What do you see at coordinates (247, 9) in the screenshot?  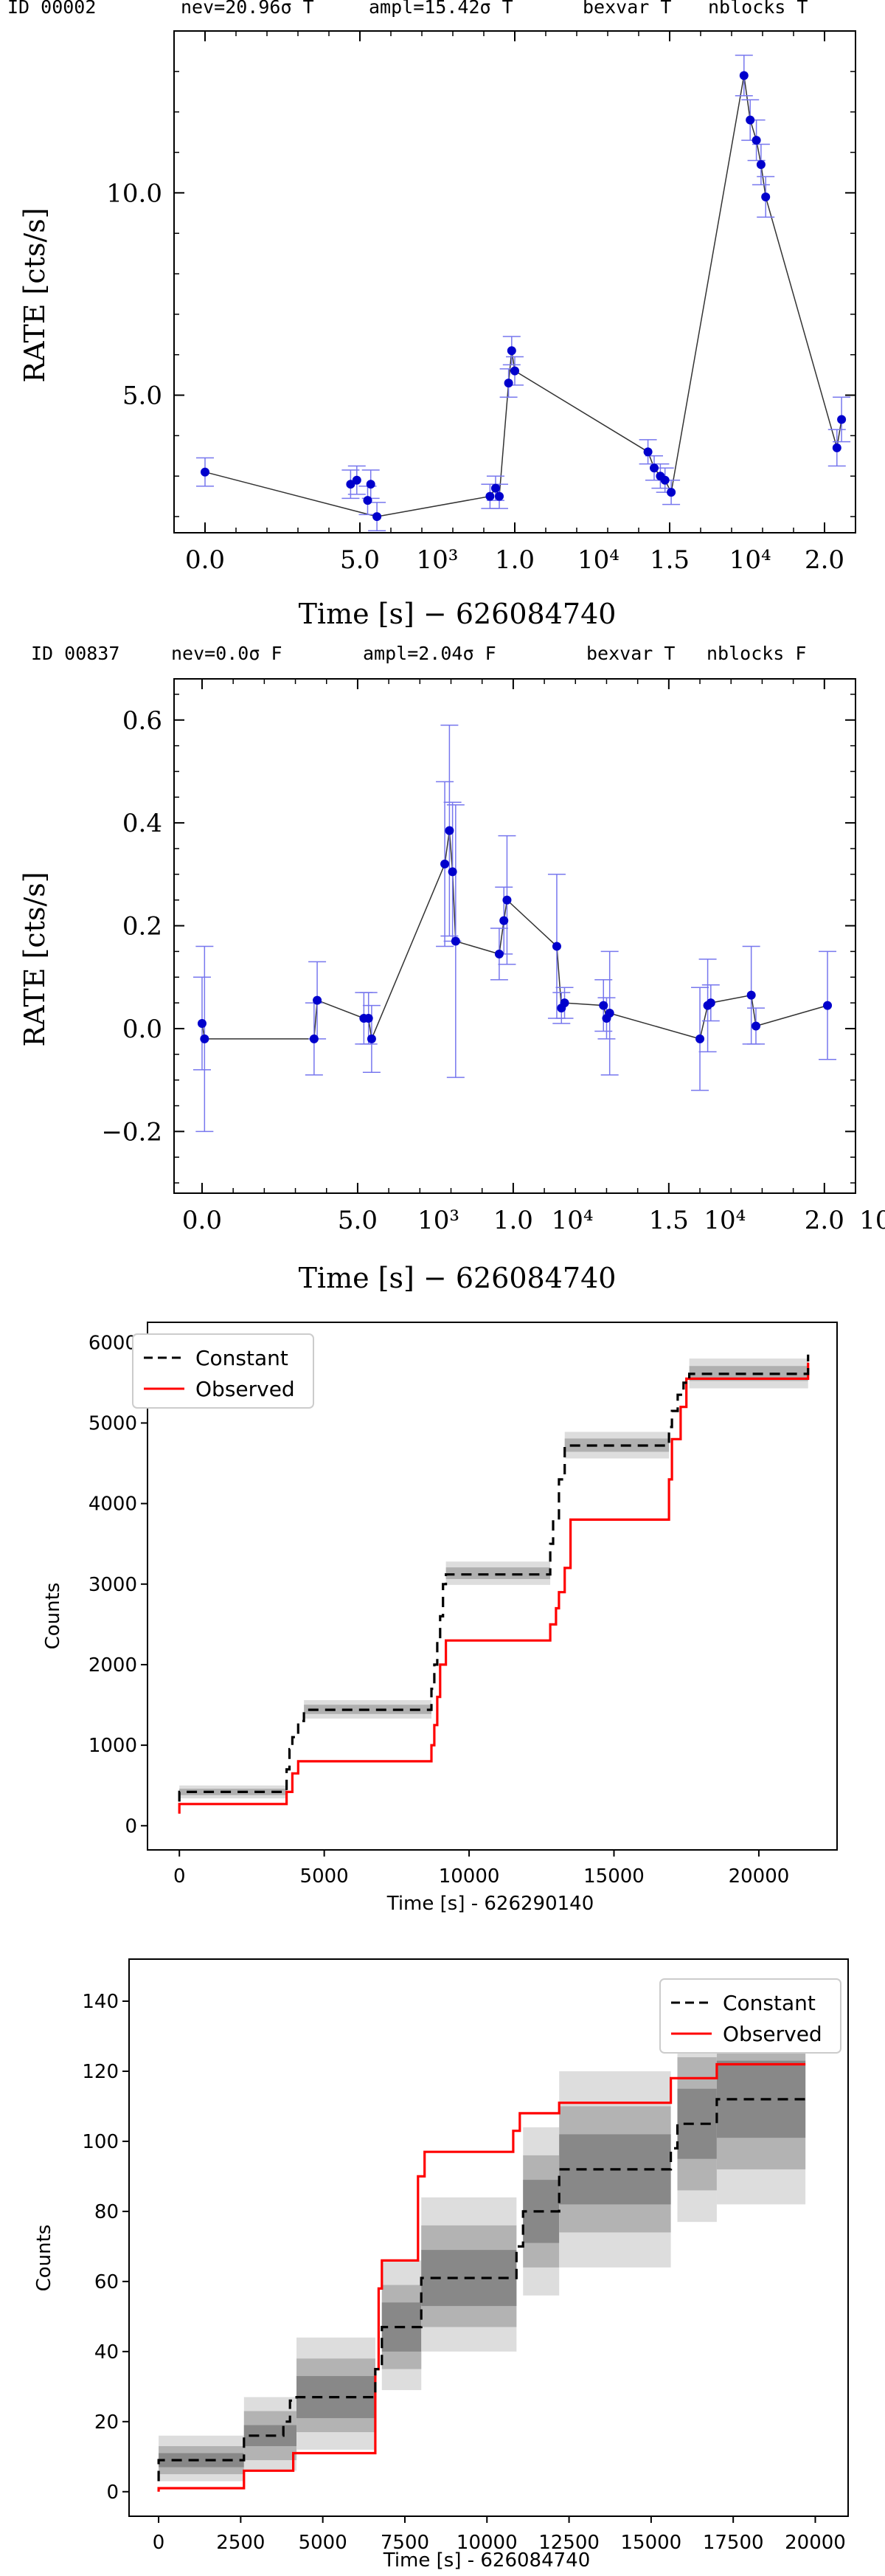 I see `header-nev: nev=20.96σ T` at bounding box center [247, 9].